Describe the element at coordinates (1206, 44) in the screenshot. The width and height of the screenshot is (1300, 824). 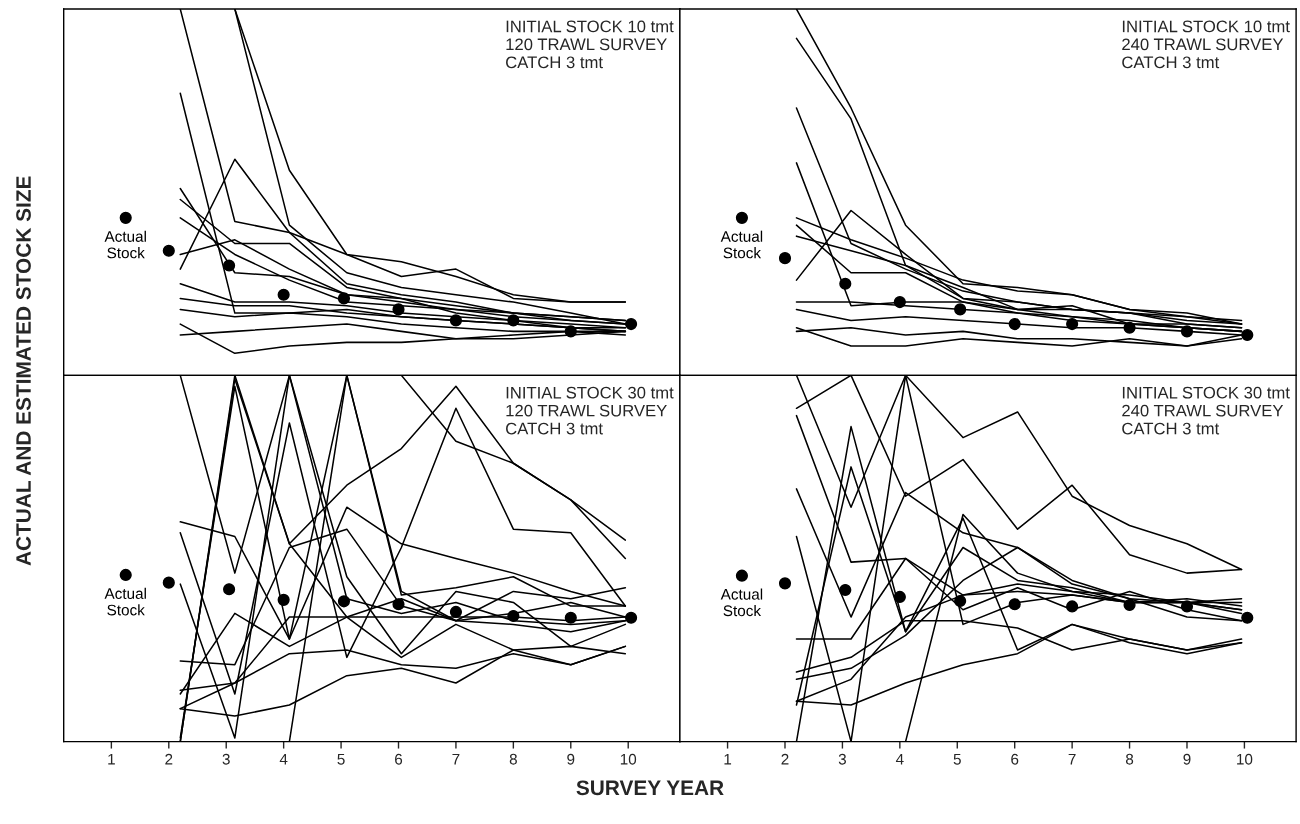
I see `annotation: INITIAL STOCK 10 tmt 240 TRAWL SURVEY CATCH 3 tmt` at that location.